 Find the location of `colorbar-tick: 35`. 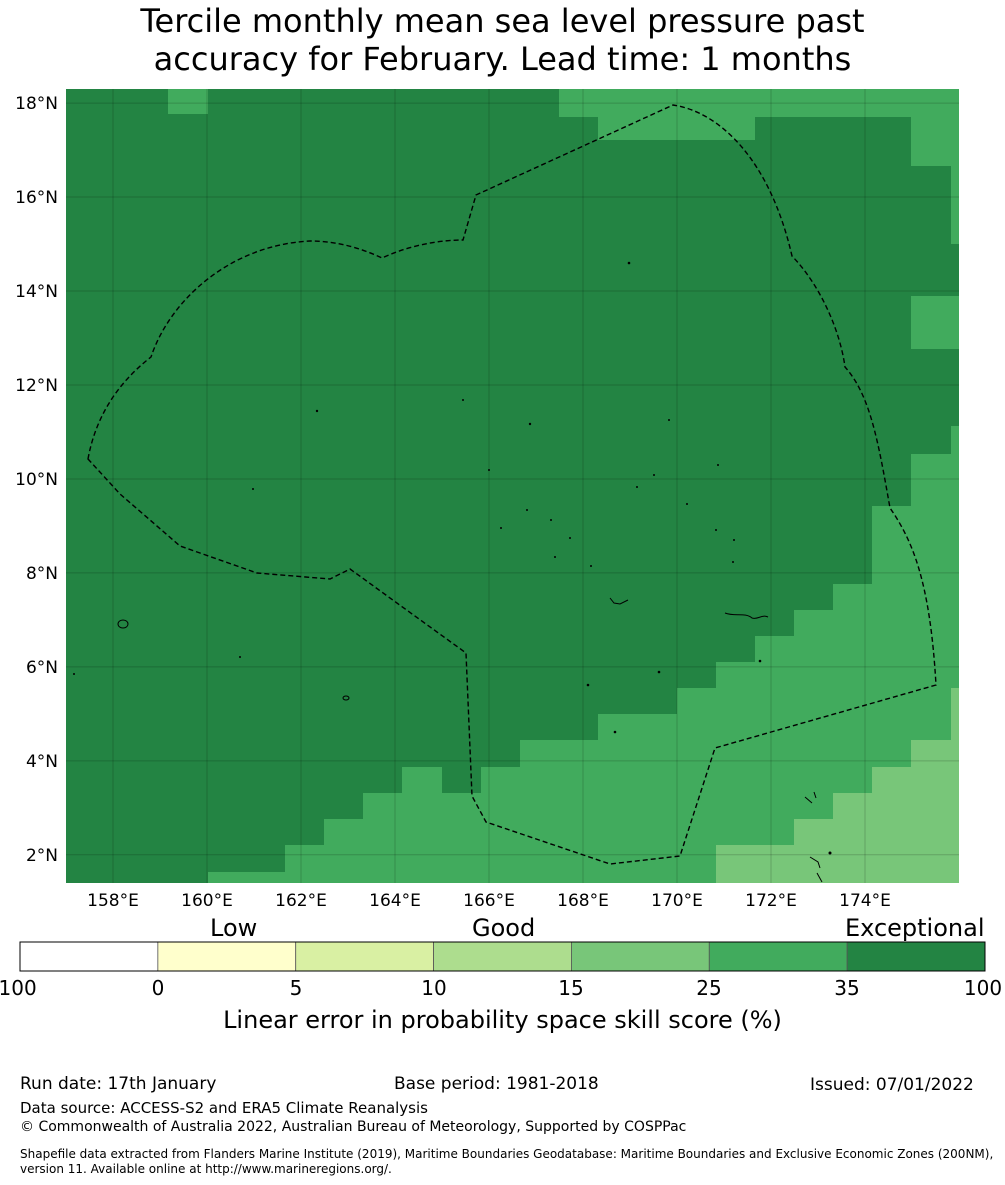

colorbar-tick: 35 is located at coordinates (847, 988).